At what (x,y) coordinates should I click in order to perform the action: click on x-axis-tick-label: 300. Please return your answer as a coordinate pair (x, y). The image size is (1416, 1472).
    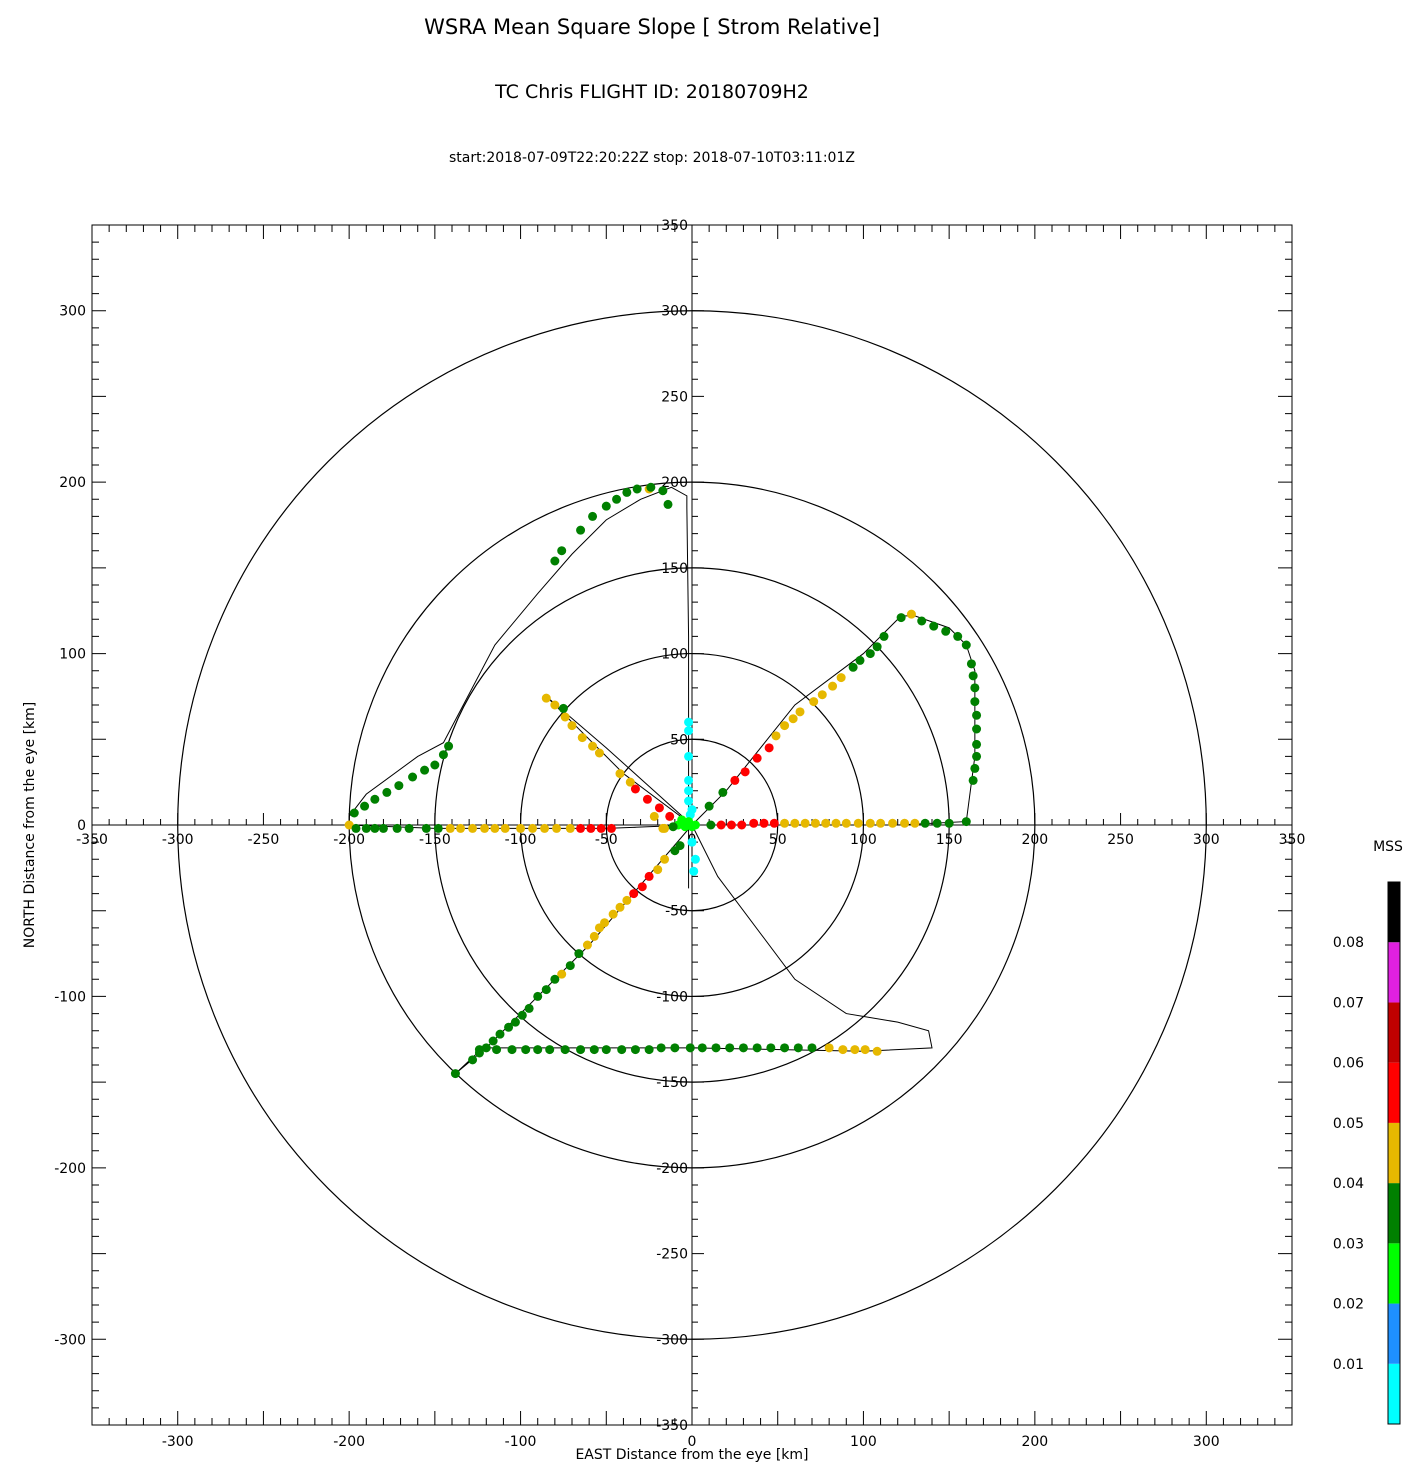
    Looking at the image, I should click on (1206, 840).